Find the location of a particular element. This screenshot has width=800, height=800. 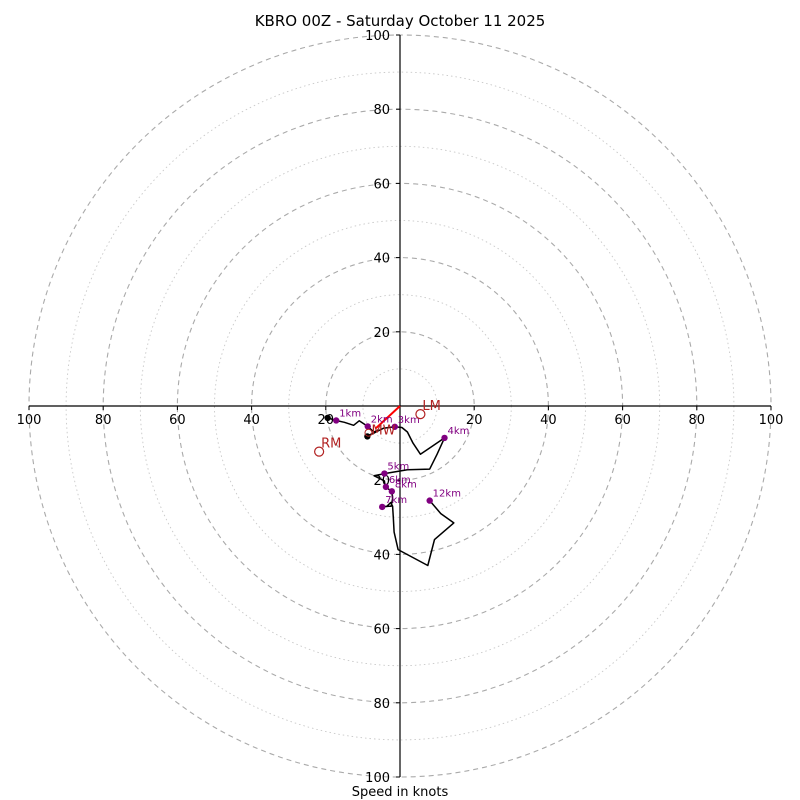

height-marker-1km is located at coordinates (336, 420).